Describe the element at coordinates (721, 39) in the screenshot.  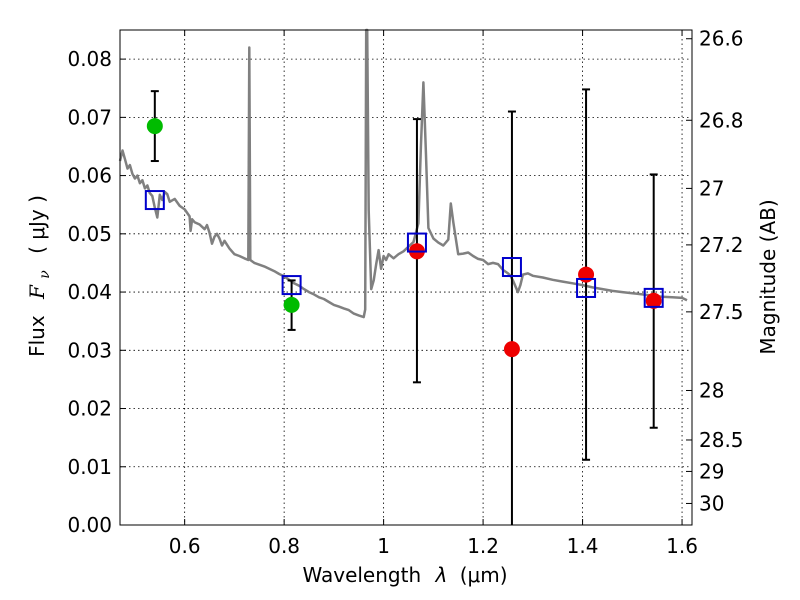
I see `y2-tick-label: 26.6` at that location.